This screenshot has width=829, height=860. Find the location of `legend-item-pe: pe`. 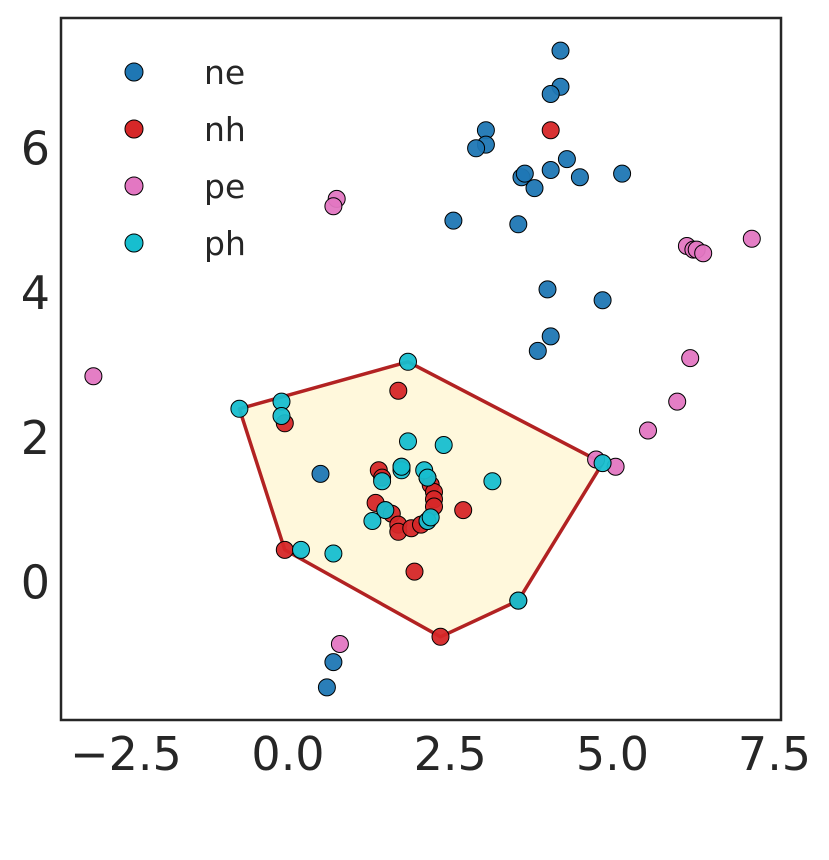

legend-item-pe: pe is located at coordinates (184, 186).